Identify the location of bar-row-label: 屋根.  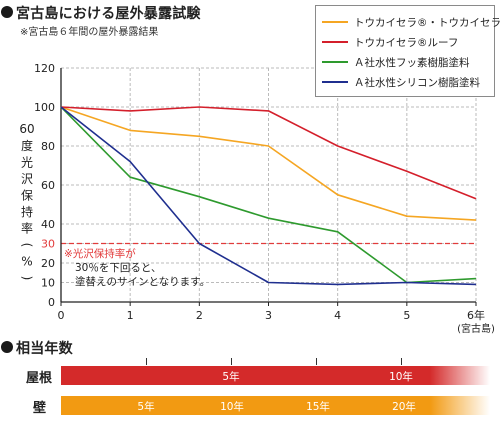
(39, 378).